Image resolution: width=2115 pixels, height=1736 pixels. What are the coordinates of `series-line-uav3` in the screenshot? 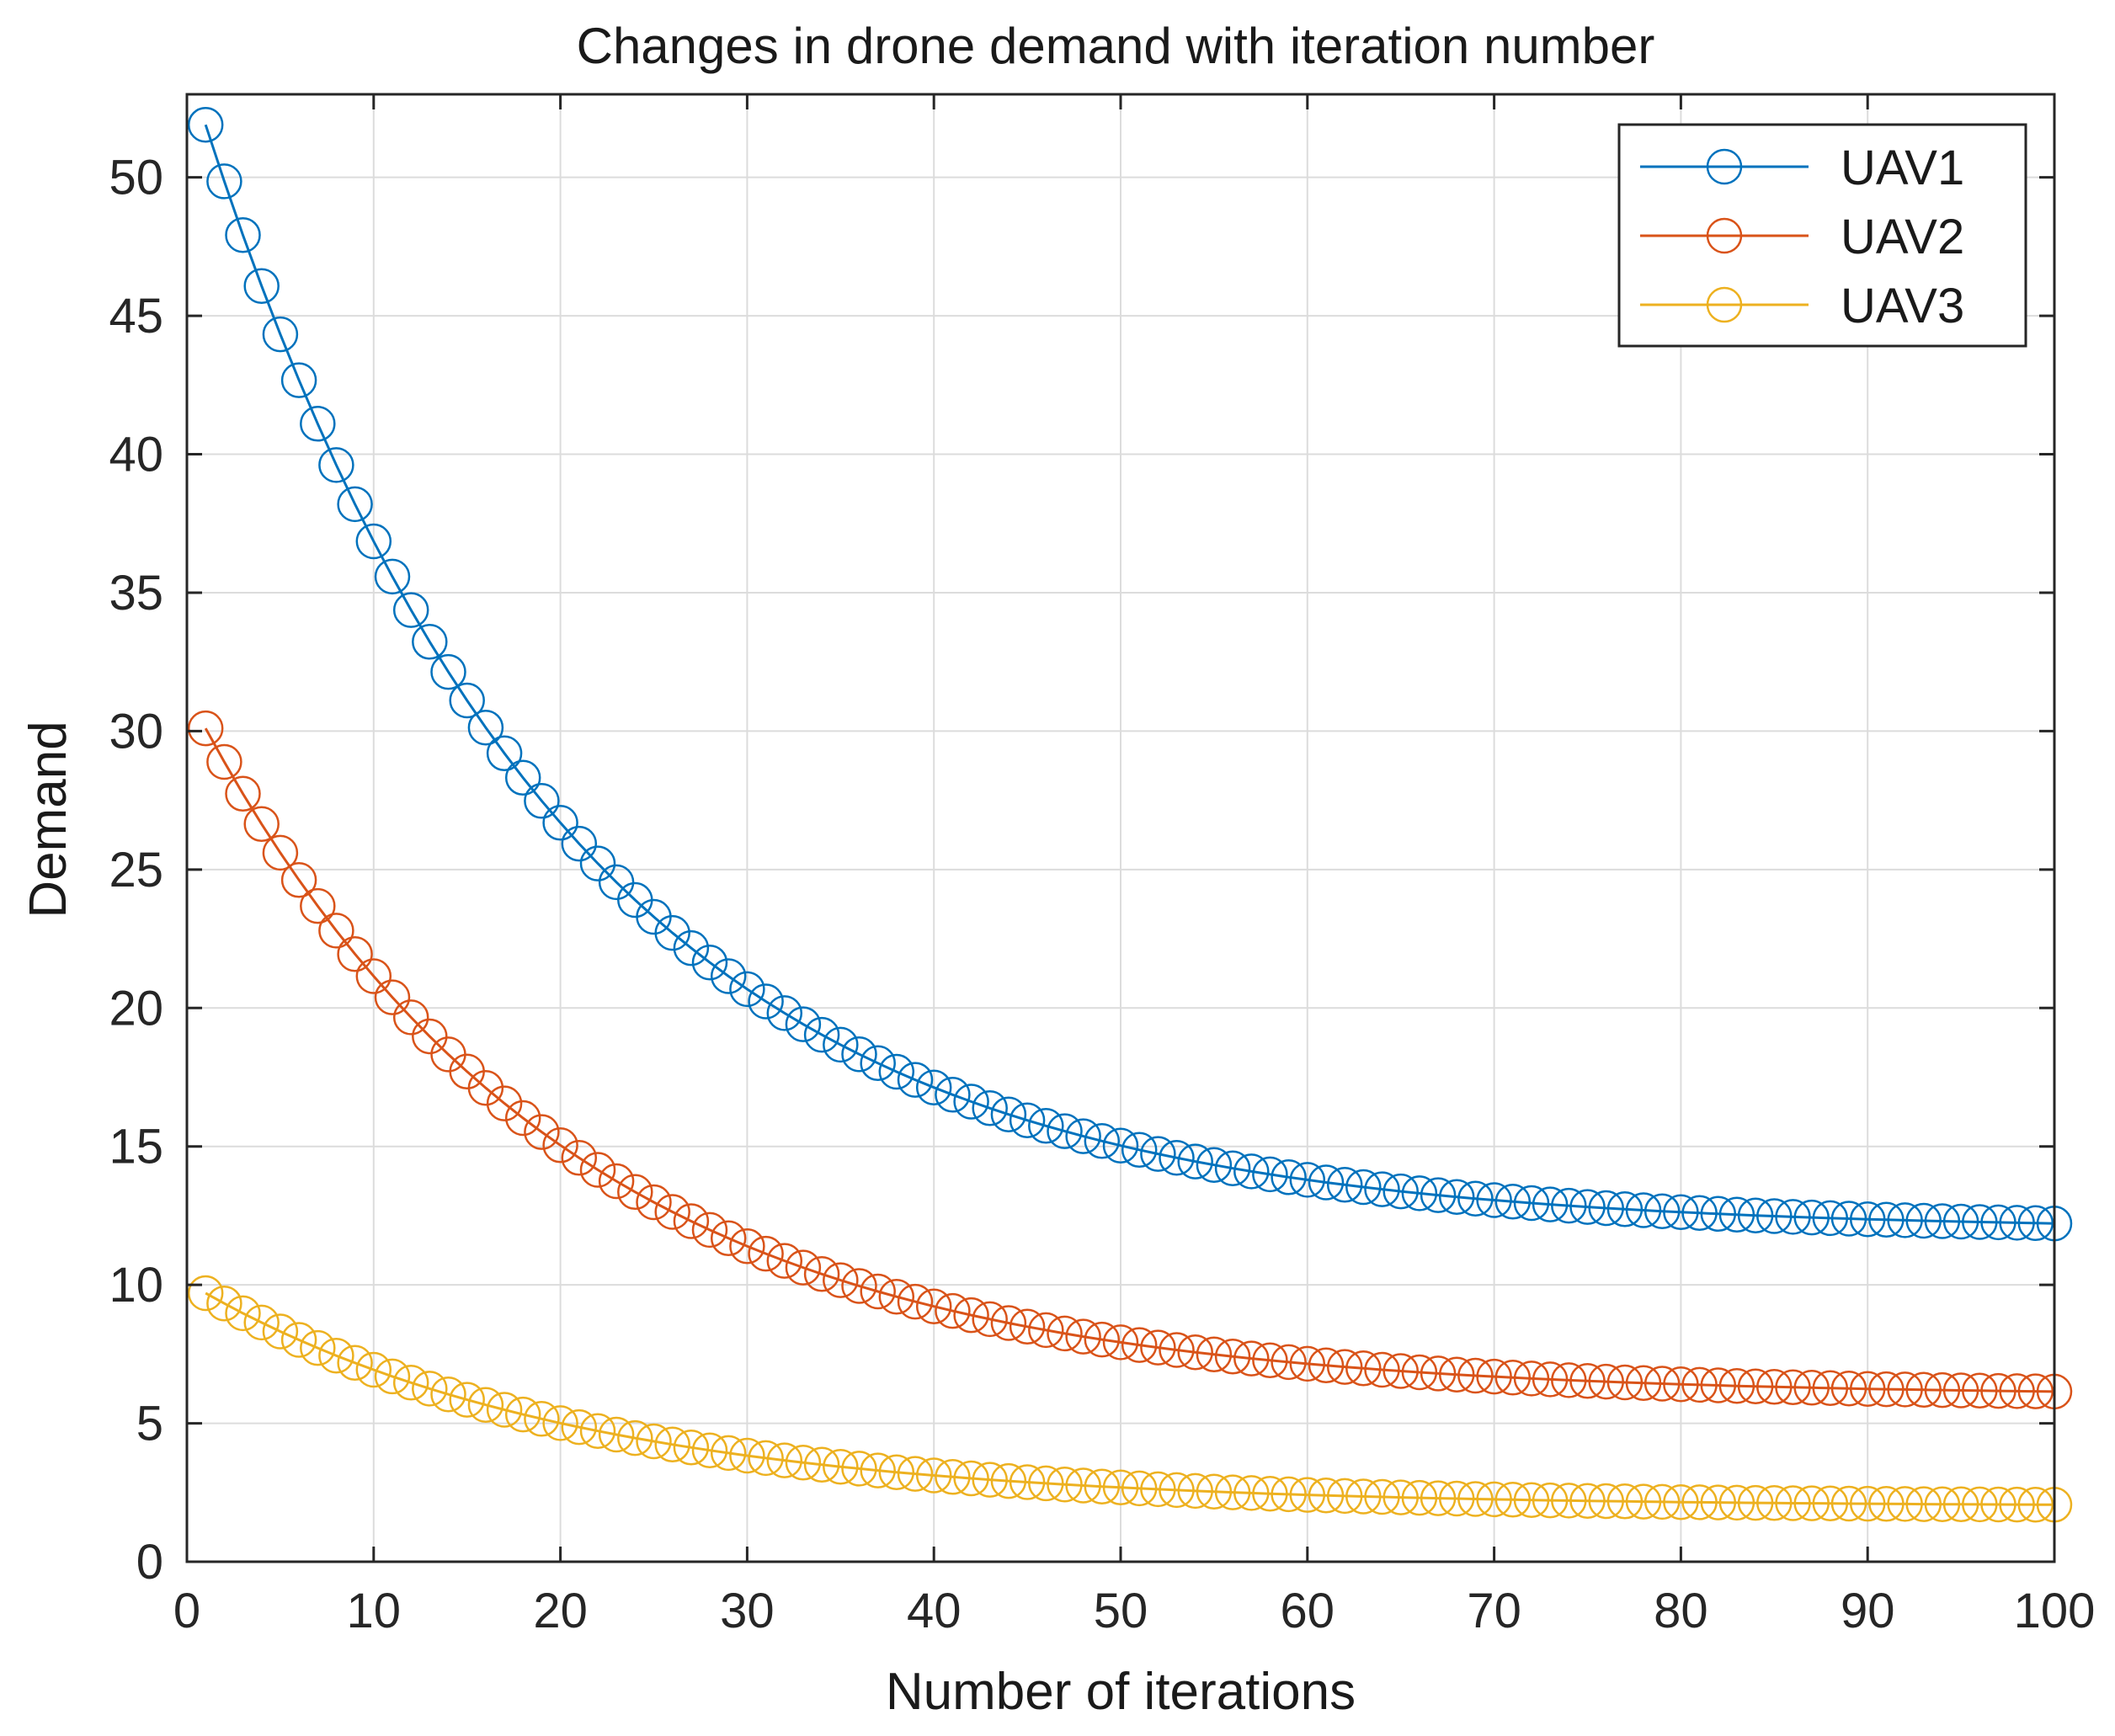 It's located at (1130, 1398).